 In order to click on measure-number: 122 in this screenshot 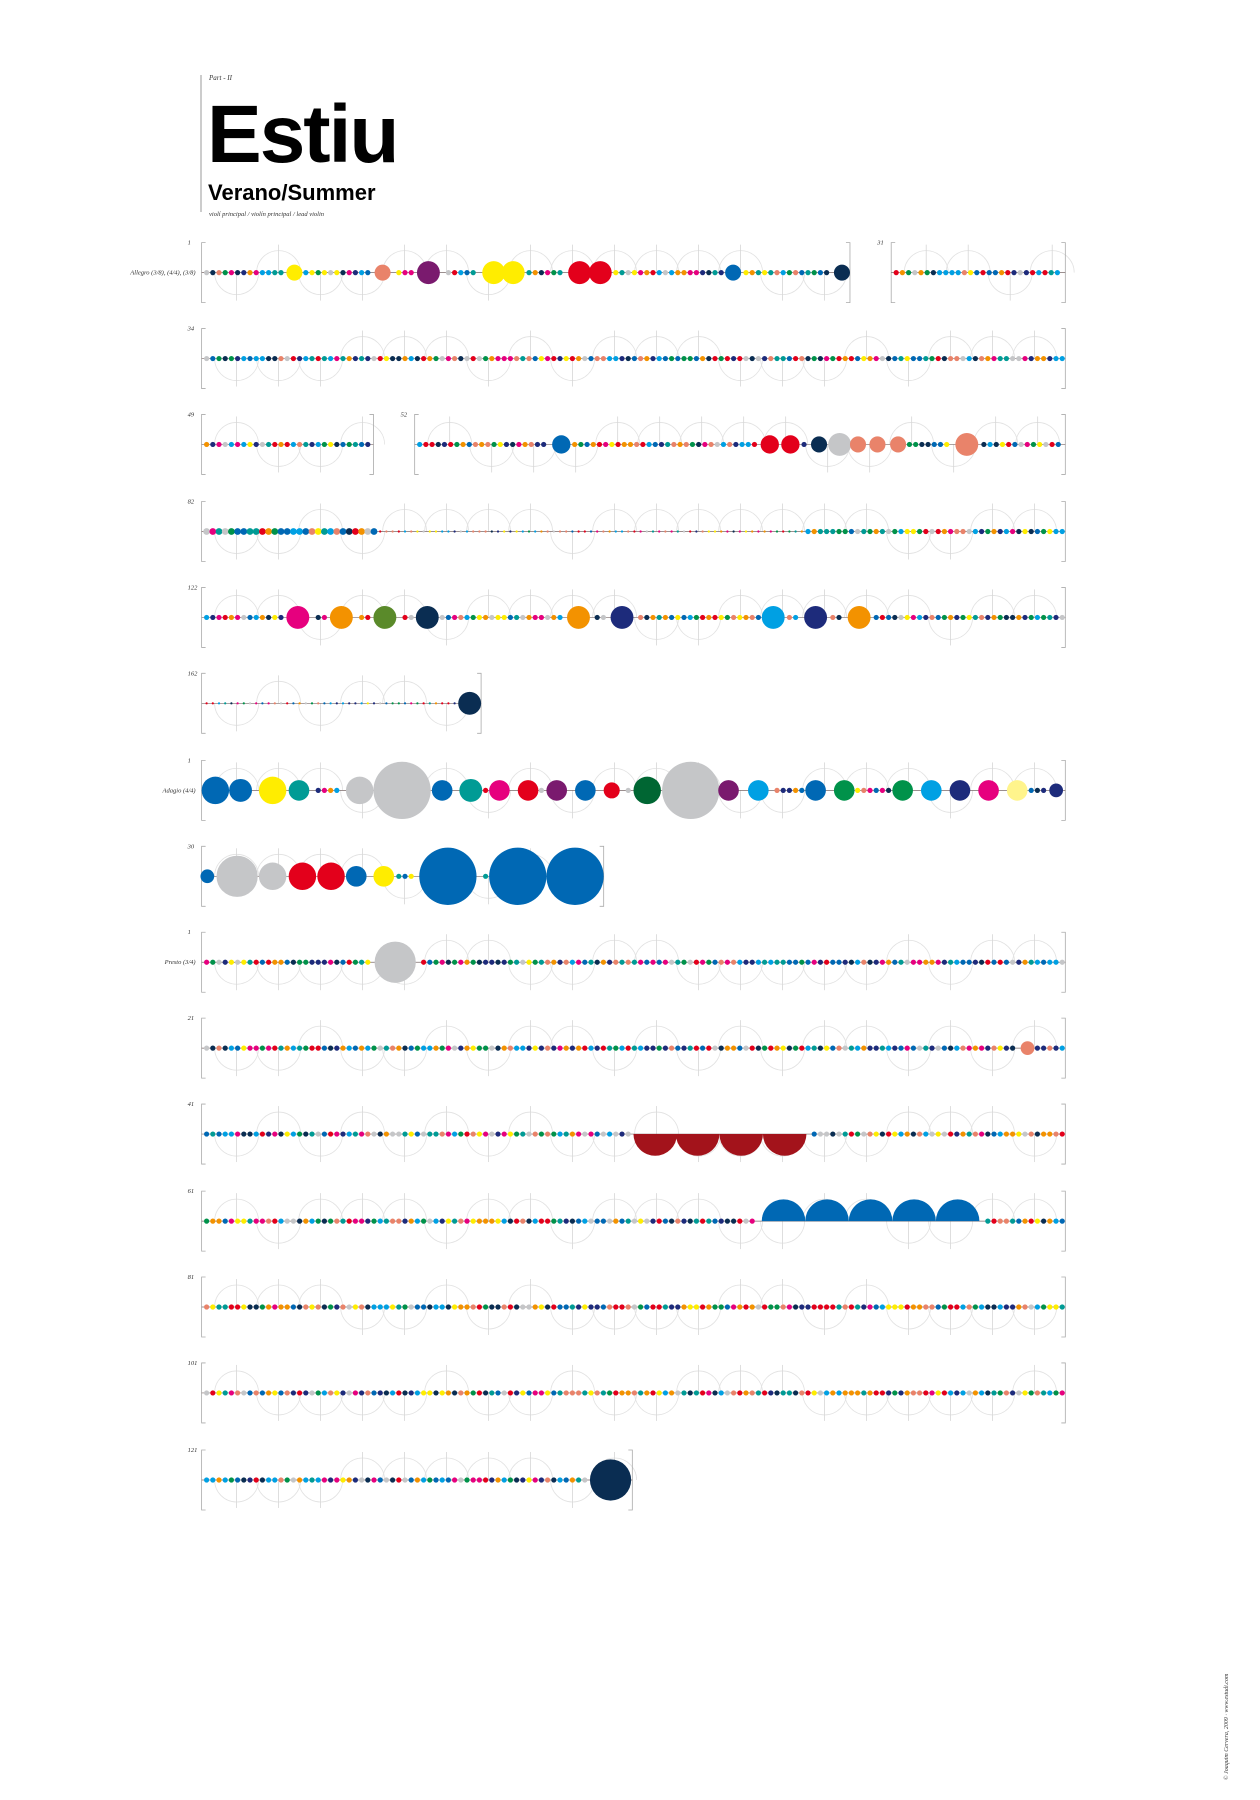, I will do `click(193, 587)`.